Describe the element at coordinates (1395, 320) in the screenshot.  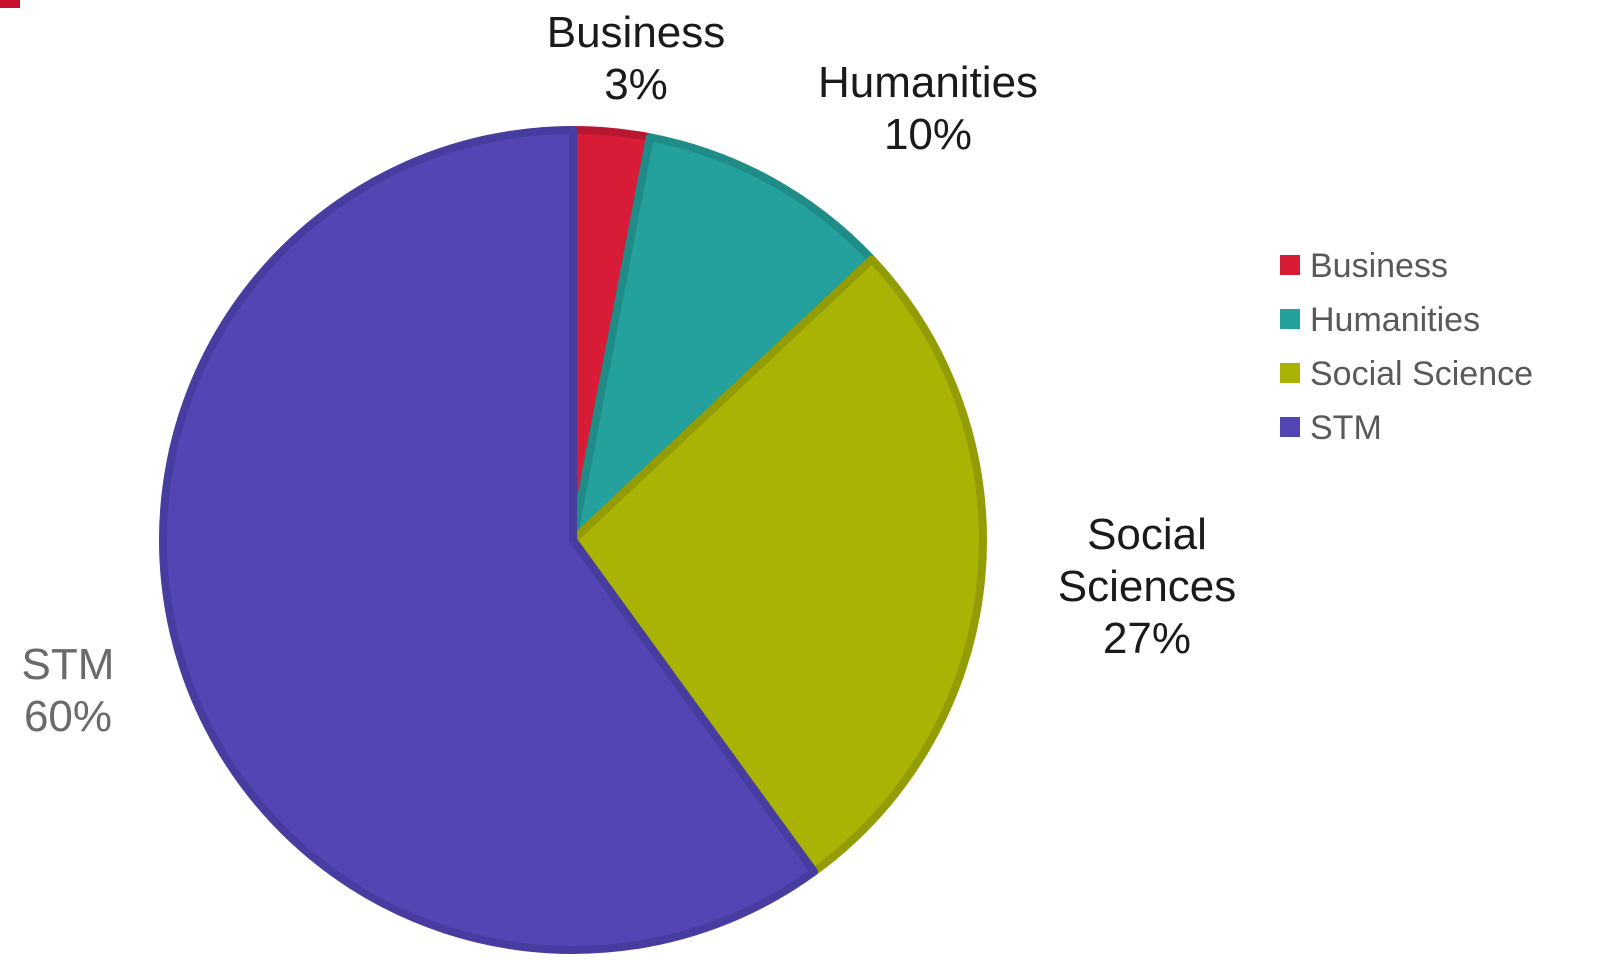
I see `legend-label-humanities: Humanities` at that location.